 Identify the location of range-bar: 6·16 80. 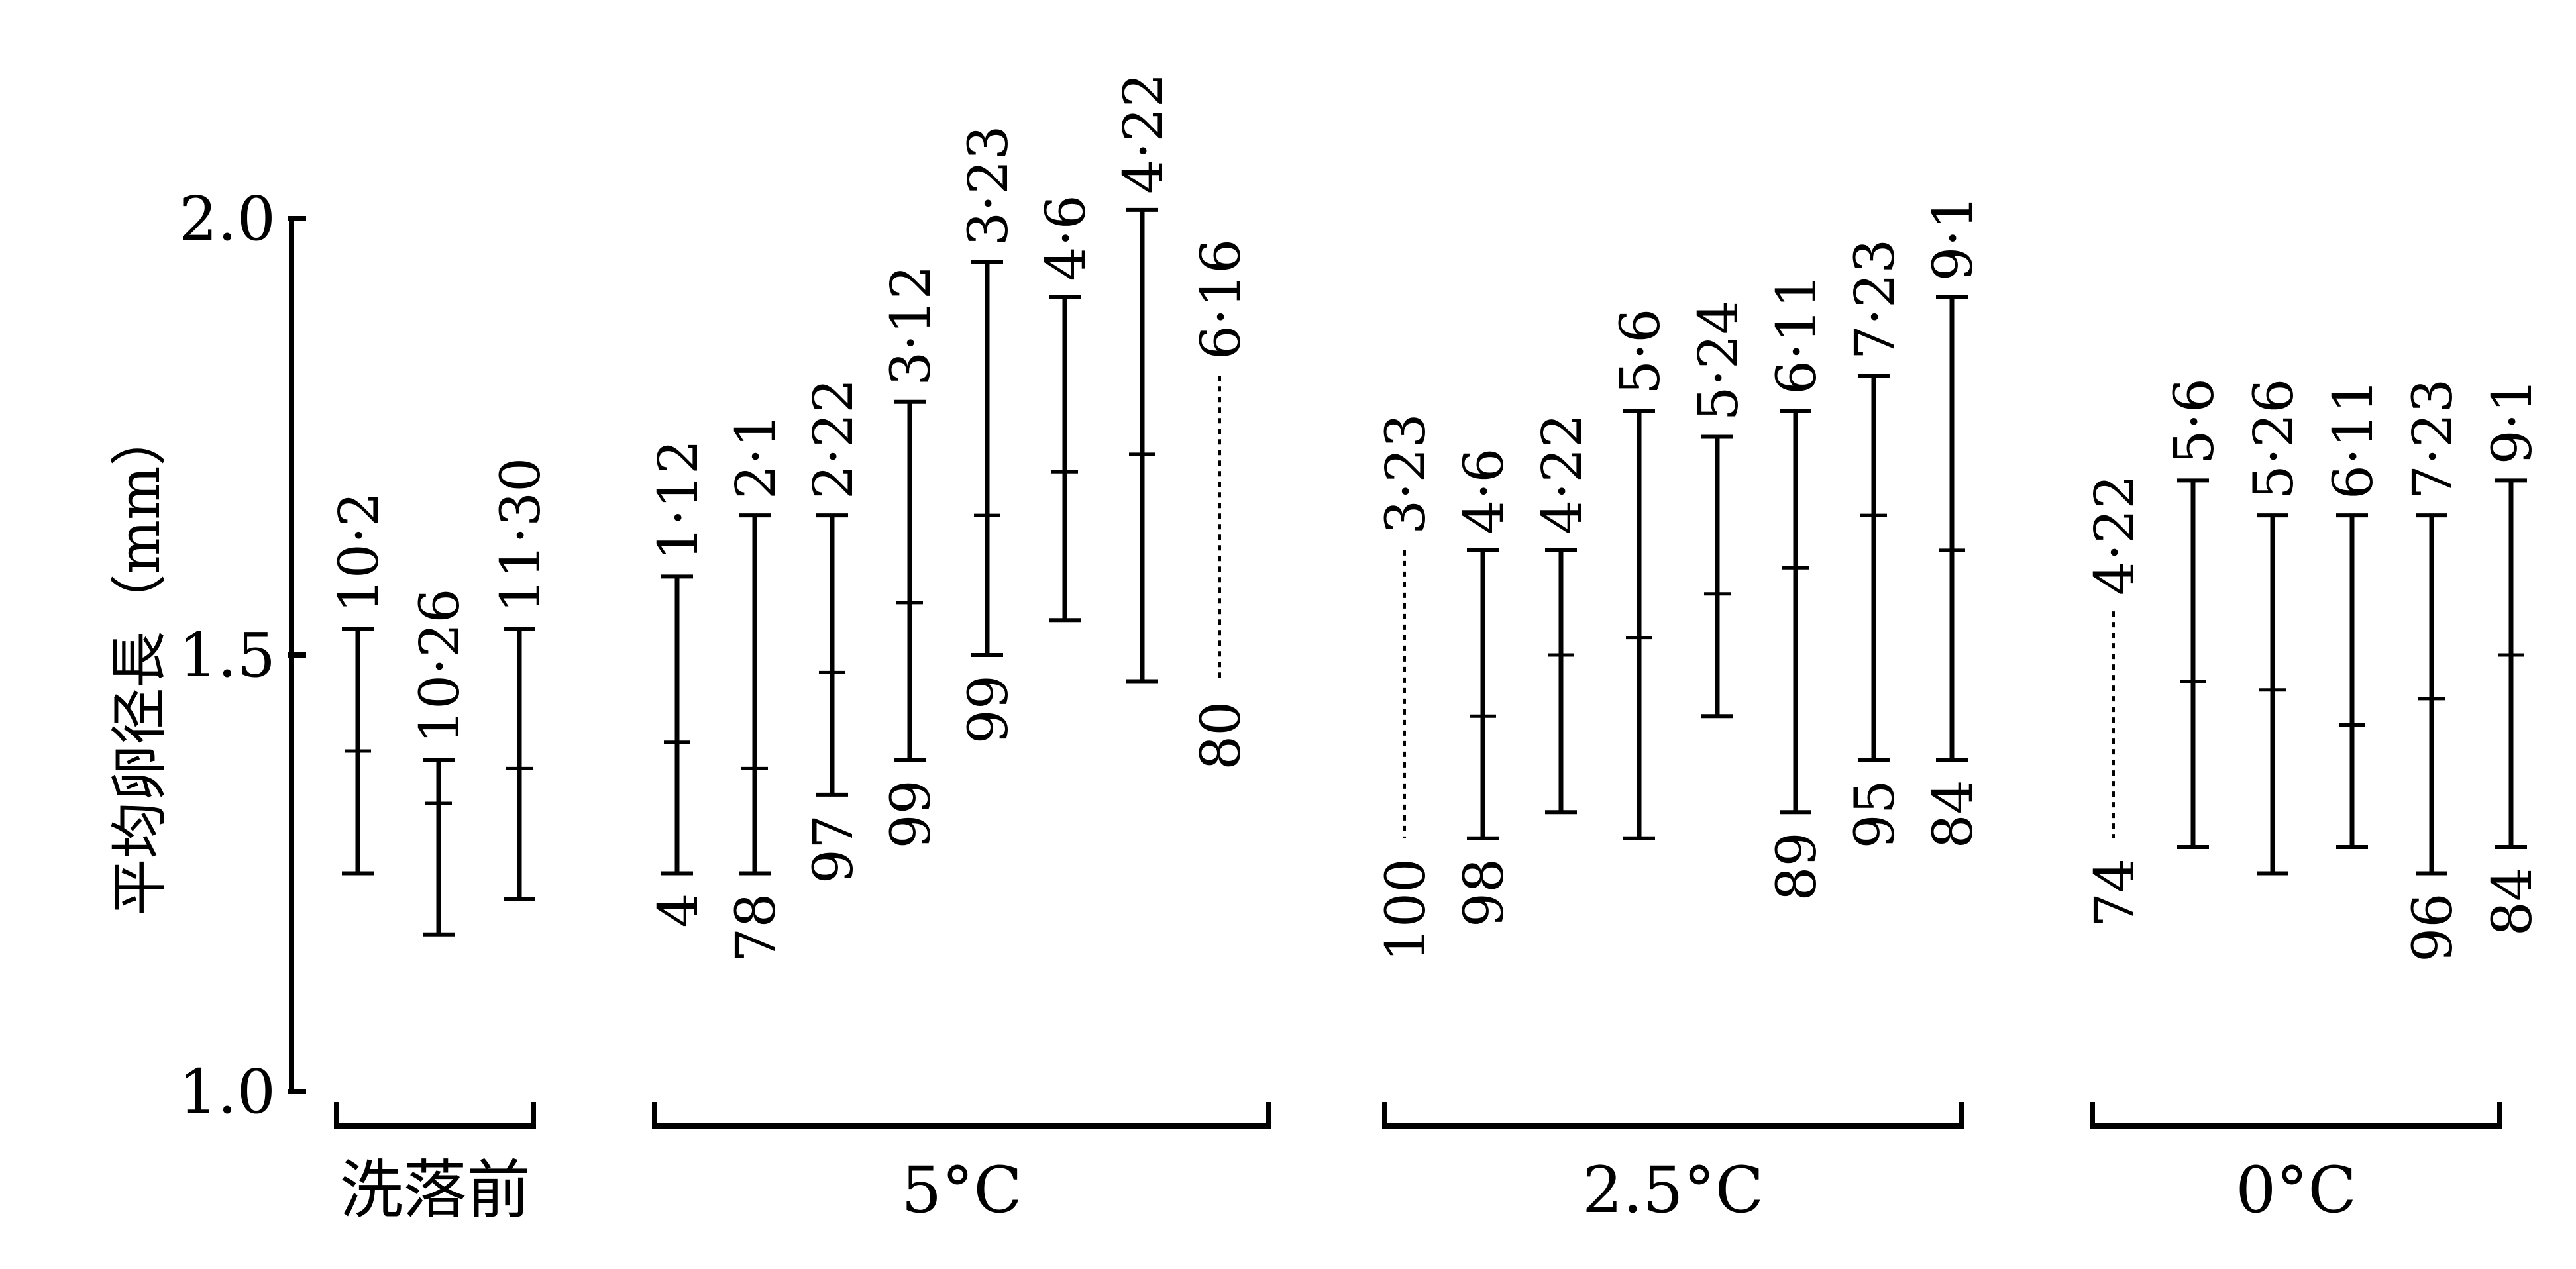
(1221, 505).